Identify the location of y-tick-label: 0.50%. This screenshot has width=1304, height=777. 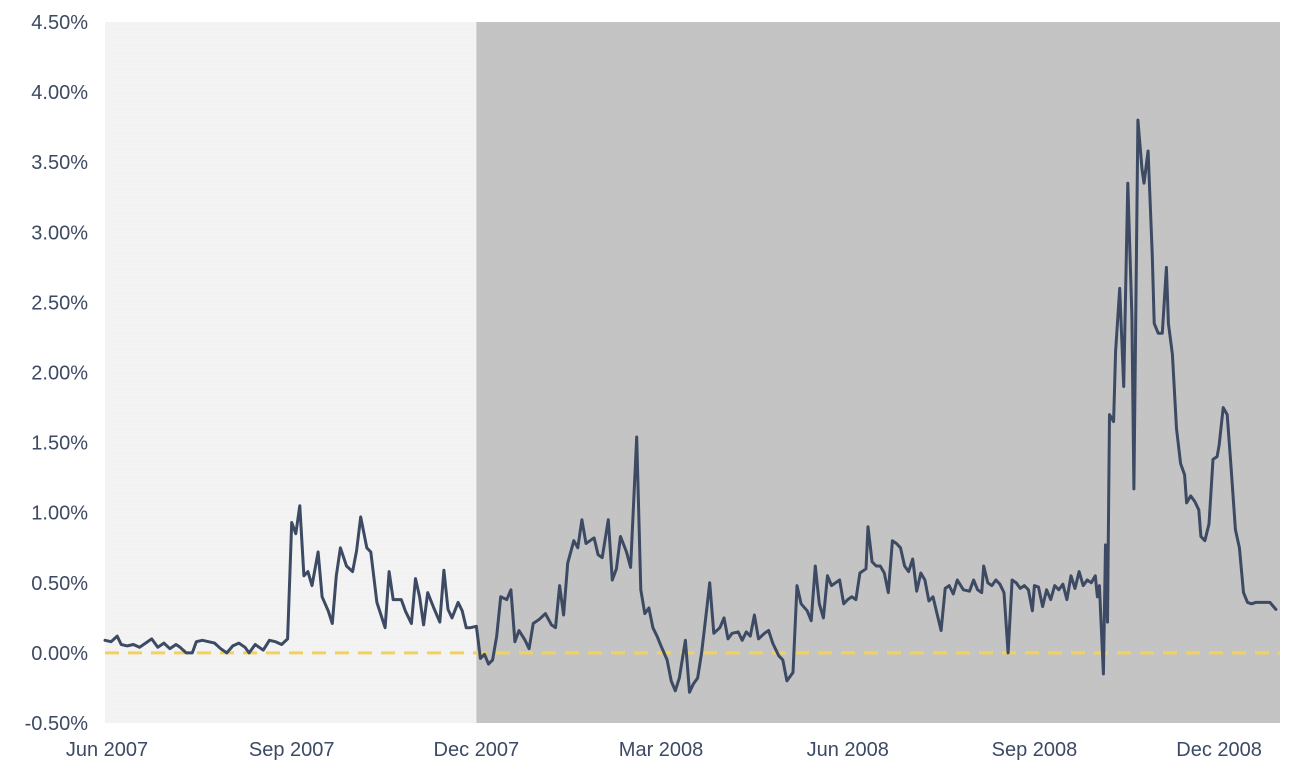
(59, 584).